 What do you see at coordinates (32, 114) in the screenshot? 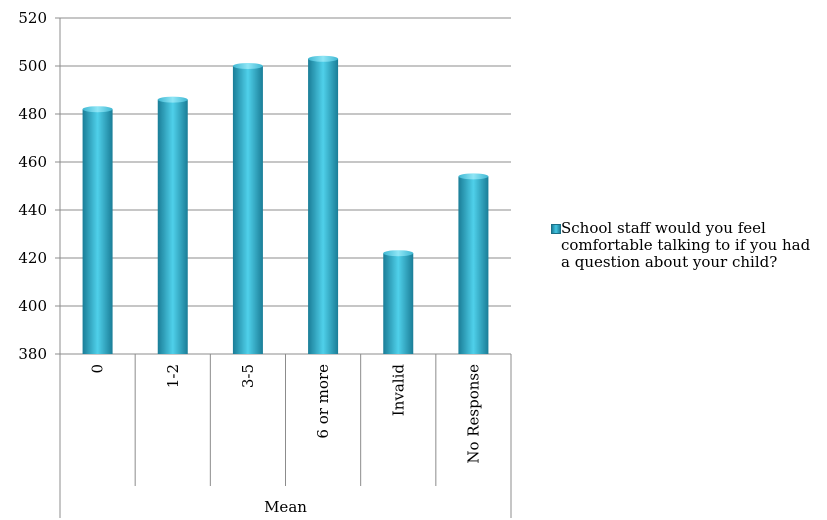
I see `y-tick-label: 480` at bounding box center [32, 114].